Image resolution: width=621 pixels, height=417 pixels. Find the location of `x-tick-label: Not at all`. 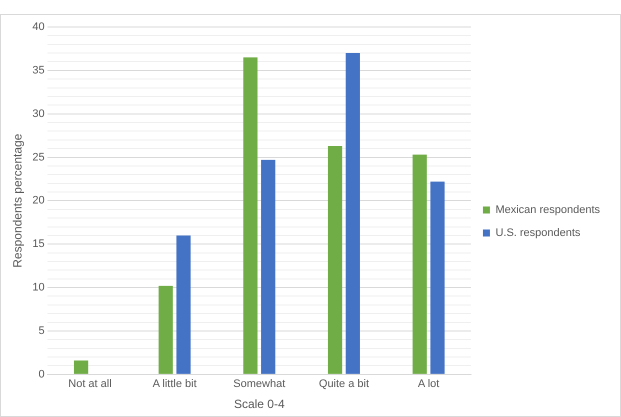

x-tick-label: Not at all is located at coordinates (90, 384).